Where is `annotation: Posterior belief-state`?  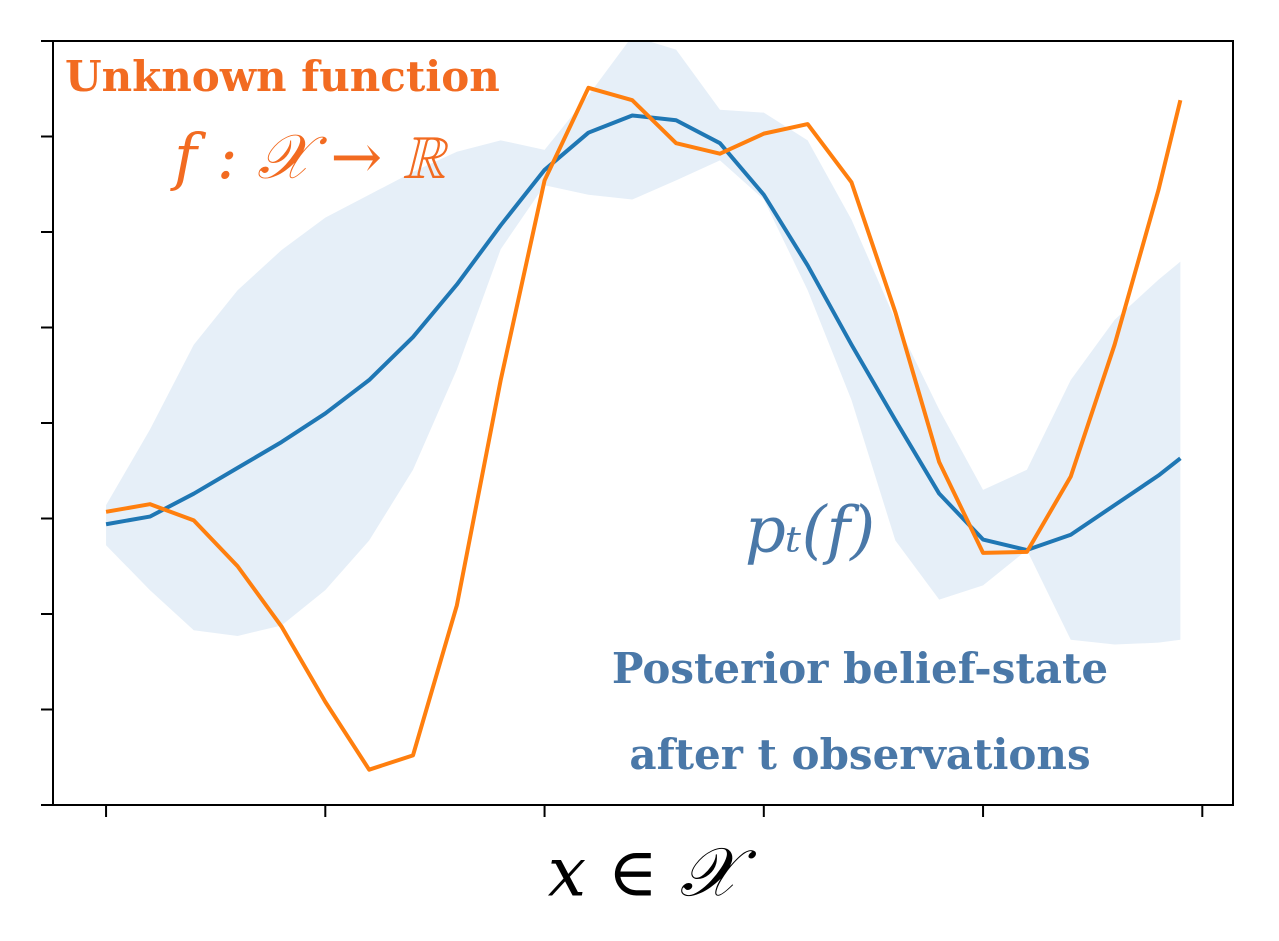
annotation: Posterior belief-state is located at coordinates (860, 668).